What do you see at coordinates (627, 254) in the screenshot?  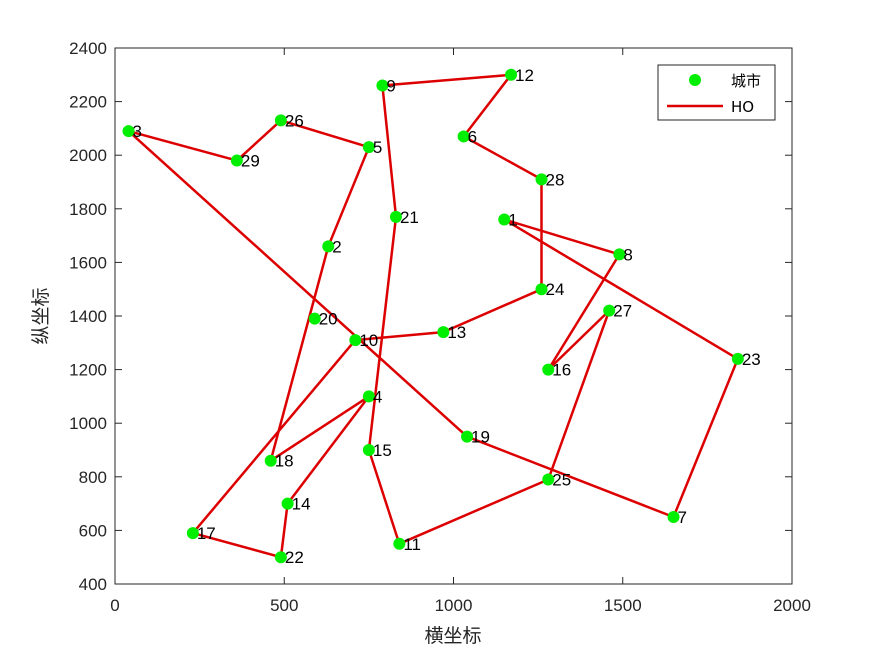 I see `city-label: 8` at bounding box center [627, 254].